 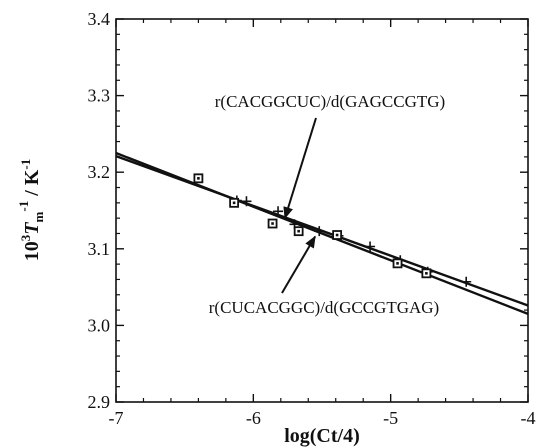 I want to click on x-axis-label: log(Ct/4), so click(x=322, y=436).